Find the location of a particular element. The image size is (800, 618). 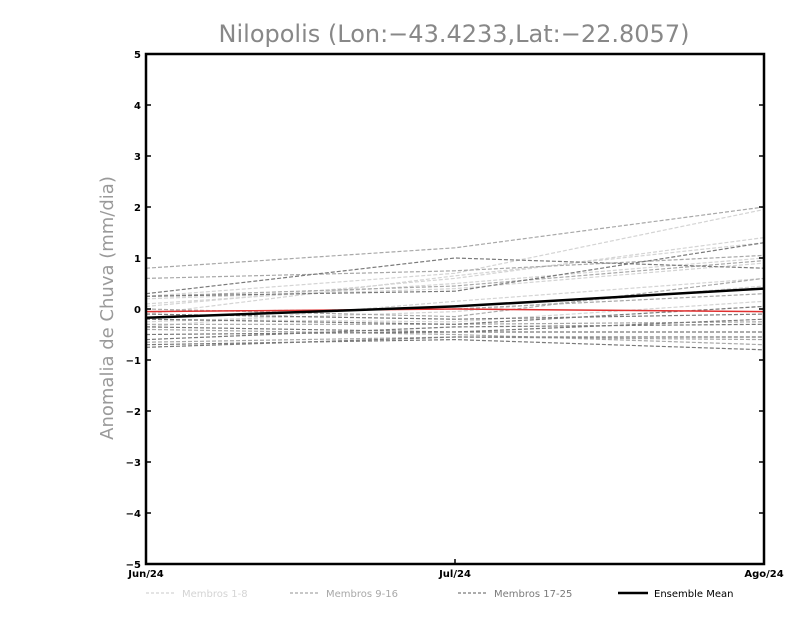

y-tick-label: 3 is located at coordinates (137, 157).